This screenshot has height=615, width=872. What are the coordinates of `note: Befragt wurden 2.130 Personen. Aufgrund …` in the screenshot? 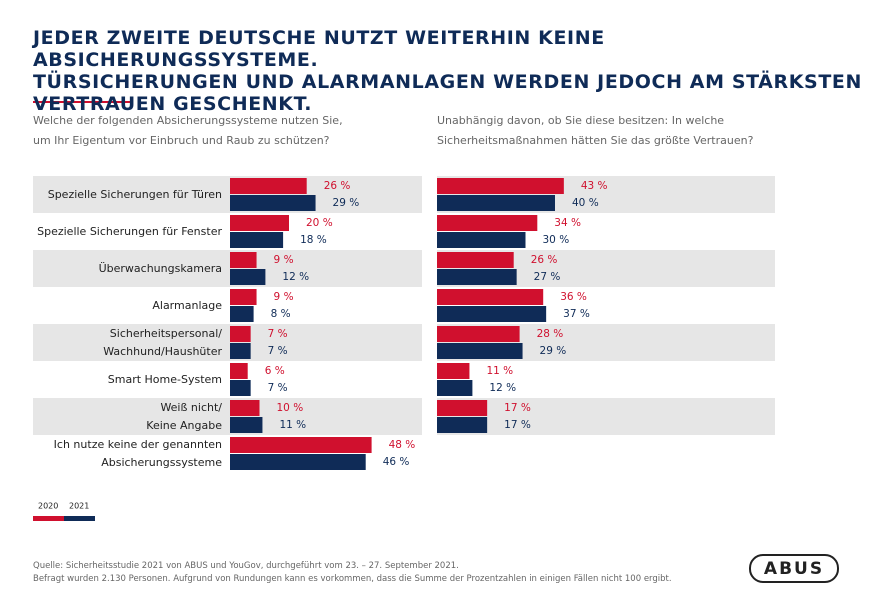 It's located at (352, 579).